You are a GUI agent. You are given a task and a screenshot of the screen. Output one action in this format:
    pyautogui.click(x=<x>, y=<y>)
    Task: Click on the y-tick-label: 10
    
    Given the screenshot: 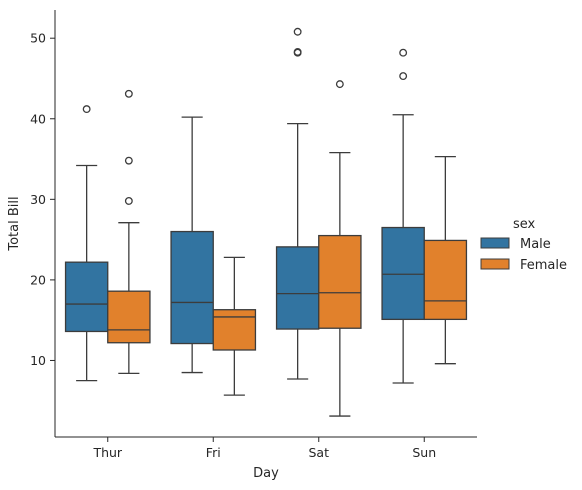 What is the action you would take?
    pyautogui.click(x=38, y=360)
    